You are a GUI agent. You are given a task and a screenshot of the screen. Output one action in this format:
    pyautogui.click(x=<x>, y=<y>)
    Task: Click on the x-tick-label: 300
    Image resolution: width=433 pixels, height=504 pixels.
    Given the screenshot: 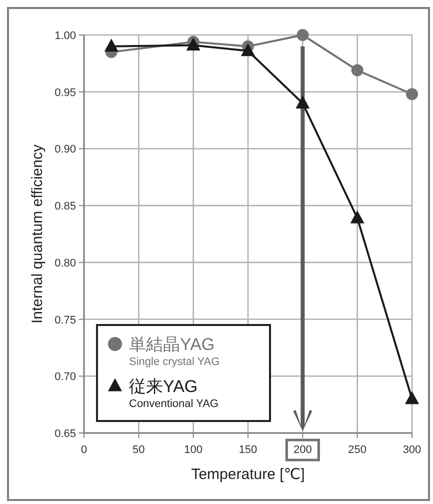 What is the action you would take?
    pyautogui.click(x=412, y=450)
    